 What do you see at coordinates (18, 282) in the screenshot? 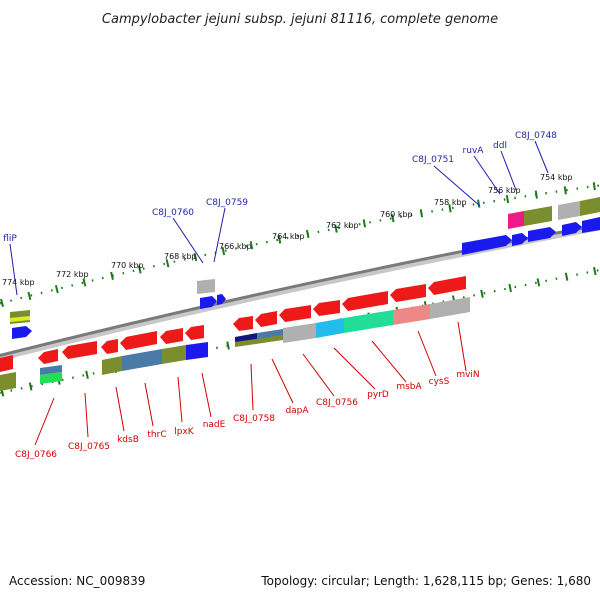
I see `kbp-label: 774 kbp` at bounding box center [18, 282].